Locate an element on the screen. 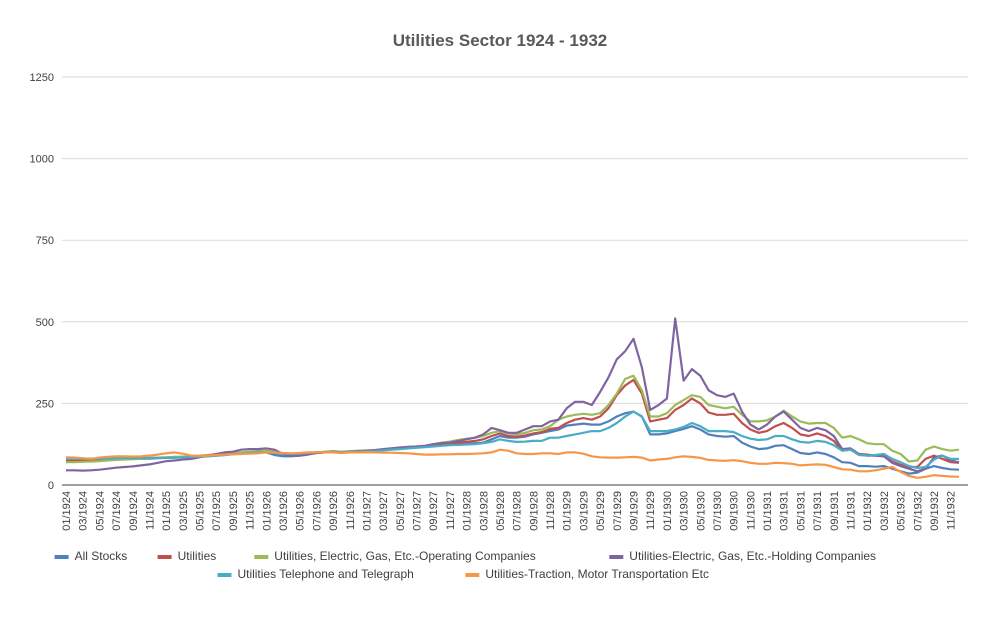 The height and width of the screenshot is (618, 999). x-tick-label: 05/1932 is located at coordinates (902, 511).